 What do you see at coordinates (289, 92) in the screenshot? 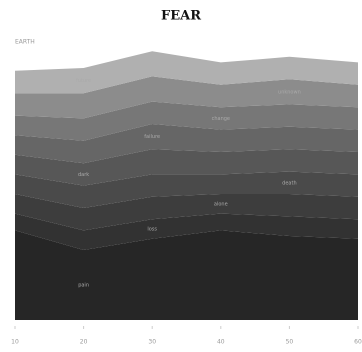
I see `layer-label: unknown` at bounding box center [289, 92].